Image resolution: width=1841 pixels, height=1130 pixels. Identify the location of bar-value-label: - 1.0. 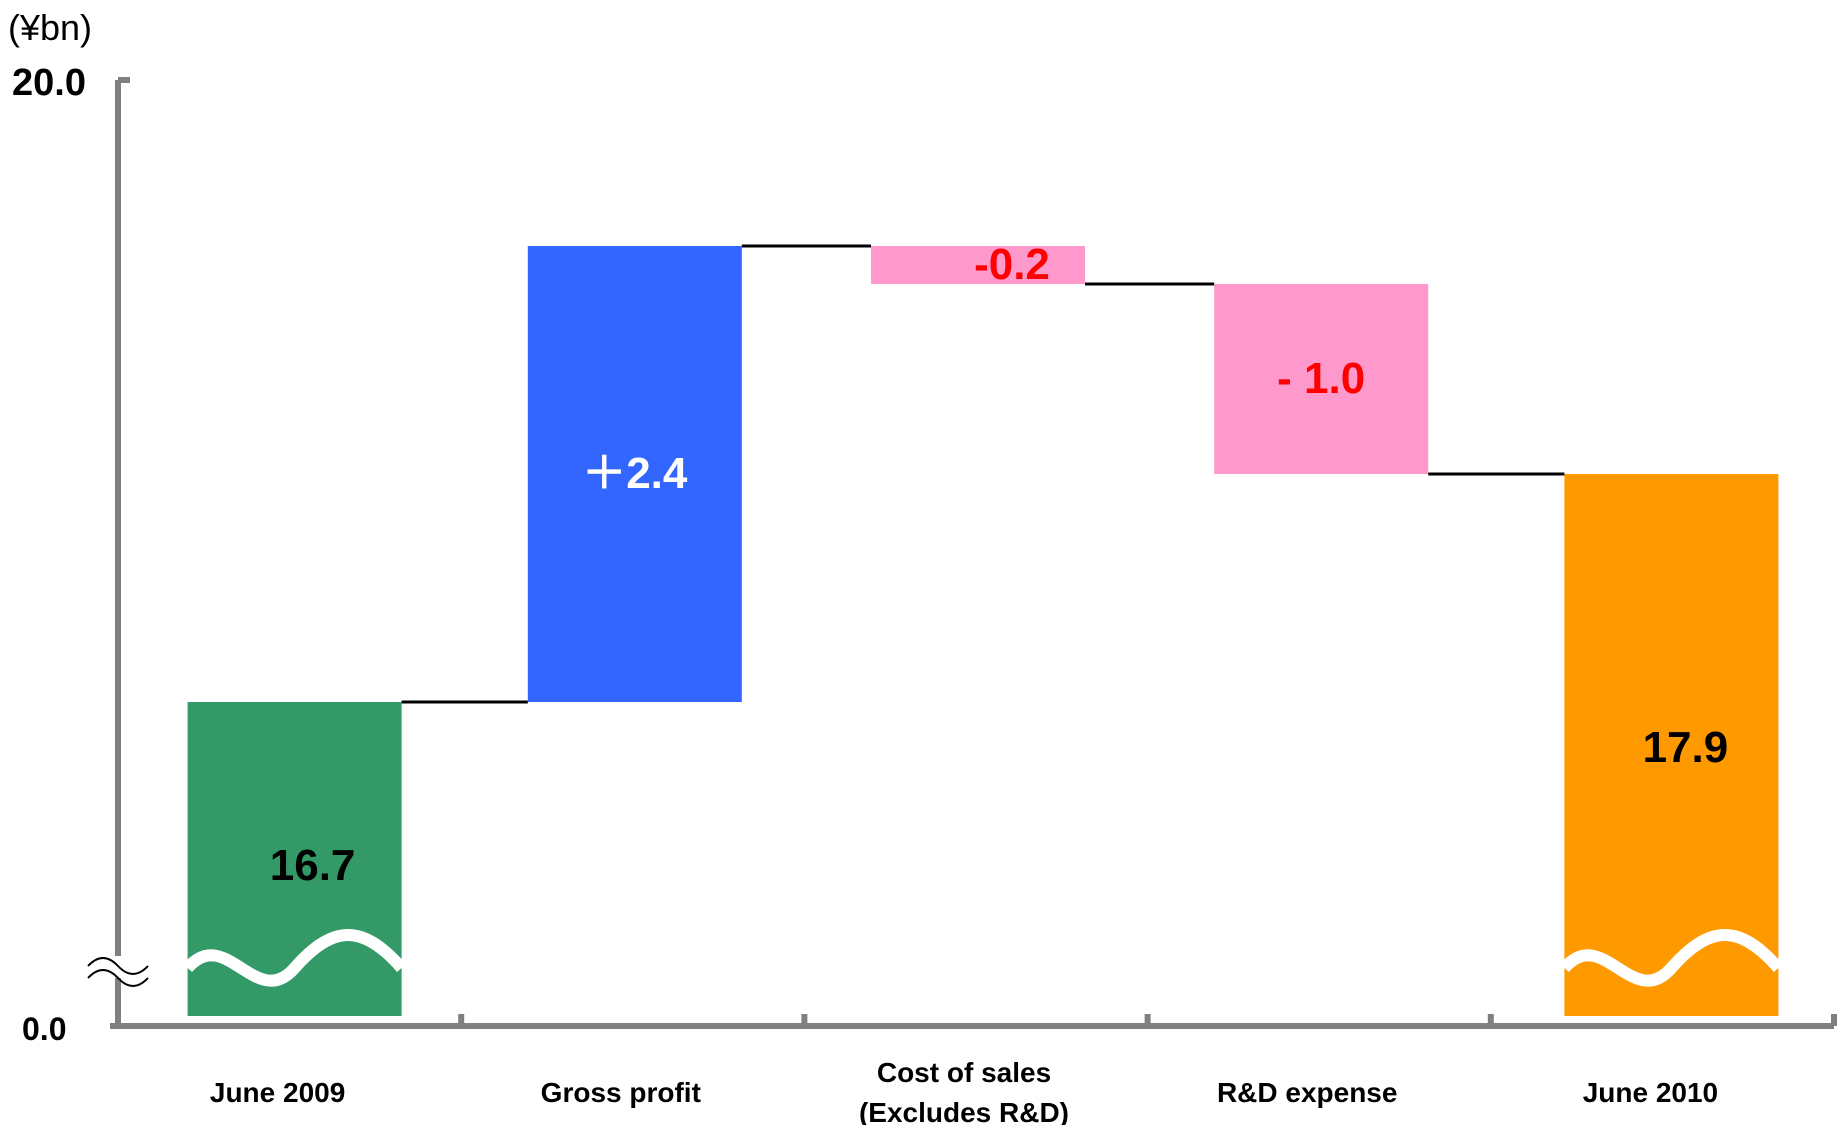
(1321, 378).